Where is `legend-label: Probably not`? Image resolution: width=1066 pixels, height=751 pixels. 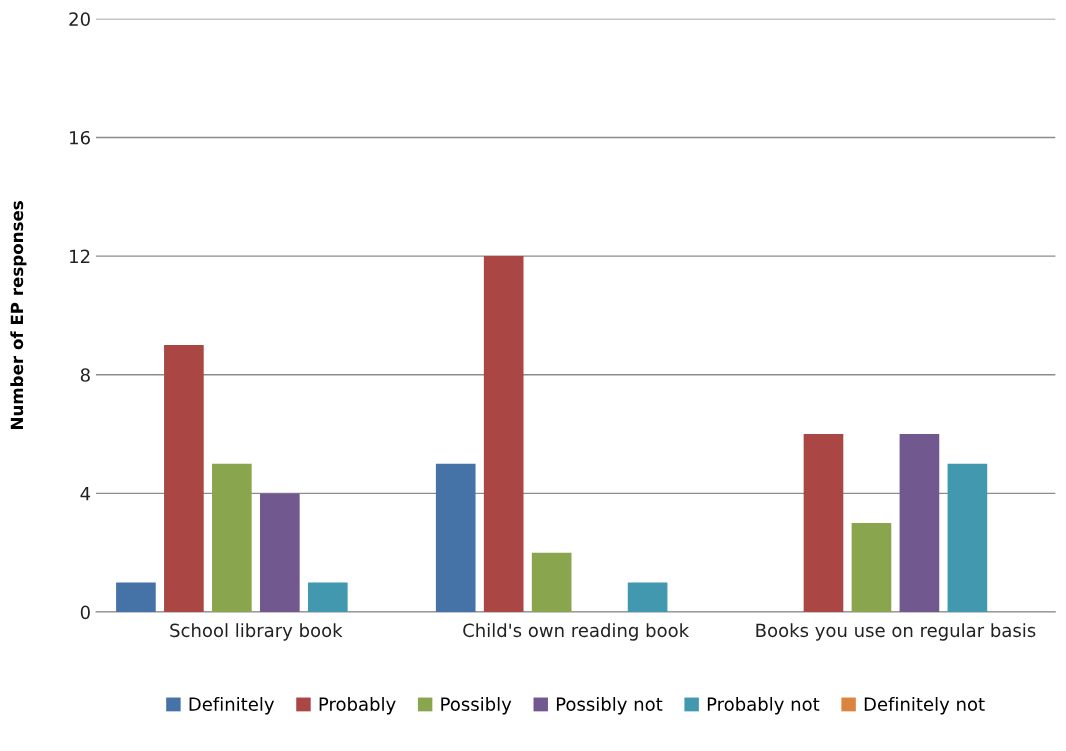
legend-label: Probably not is located at coordinates (763, 706).